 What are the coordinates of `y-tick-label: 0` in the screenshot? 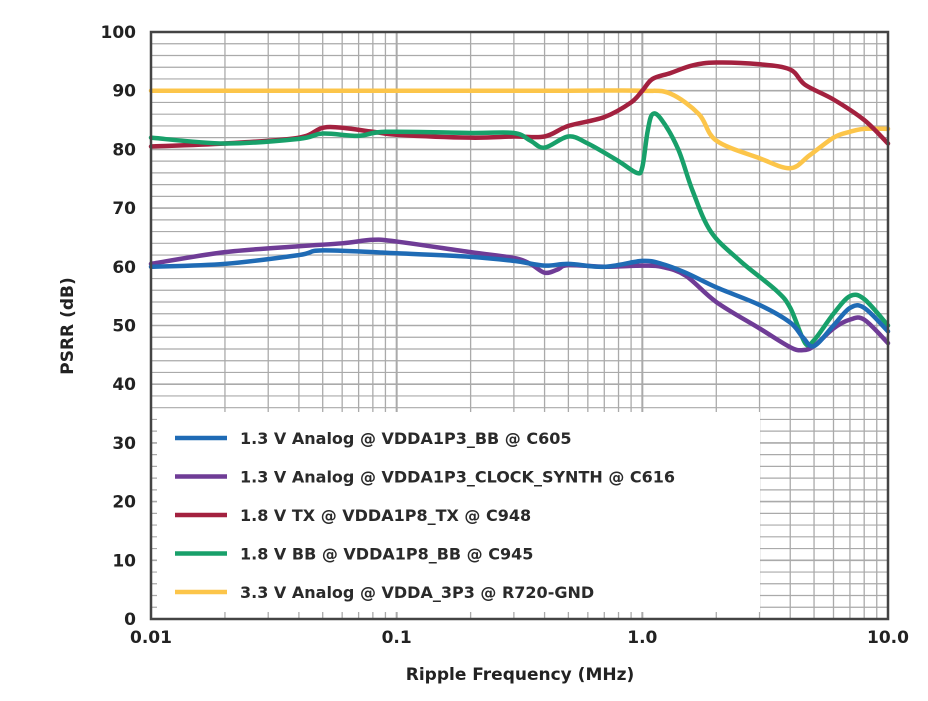 It's located at (130, 620).